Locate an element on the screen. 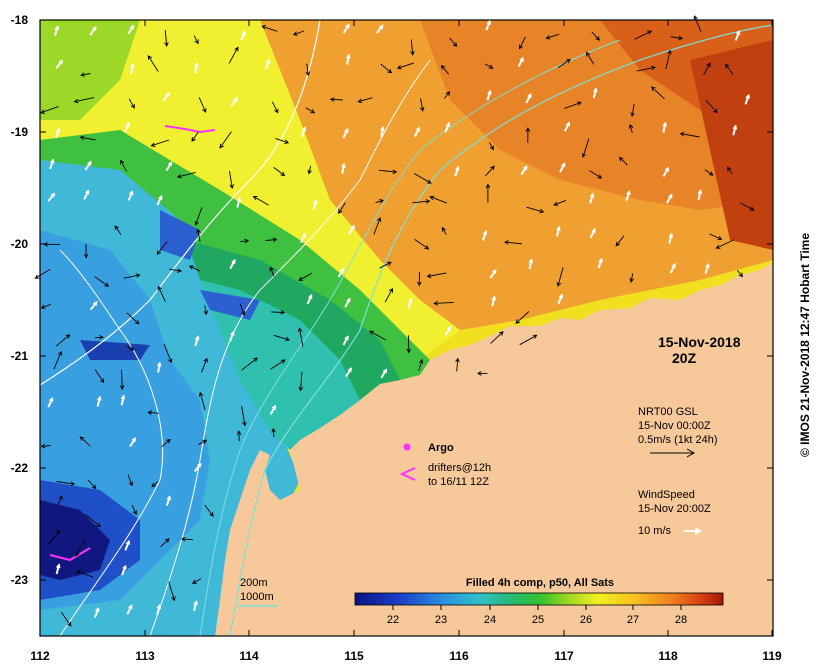  y-tick-label: -19 is located at coordinates (20, 132).